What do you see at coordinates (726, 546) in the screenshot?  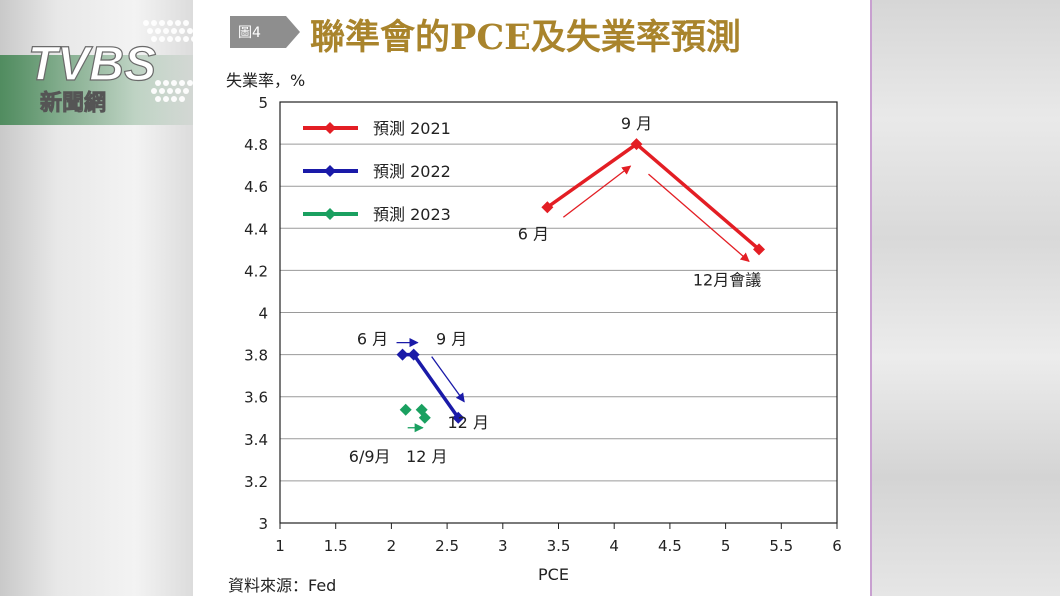 I see `x-tick-label: 5` at bounding box center [726, 546].